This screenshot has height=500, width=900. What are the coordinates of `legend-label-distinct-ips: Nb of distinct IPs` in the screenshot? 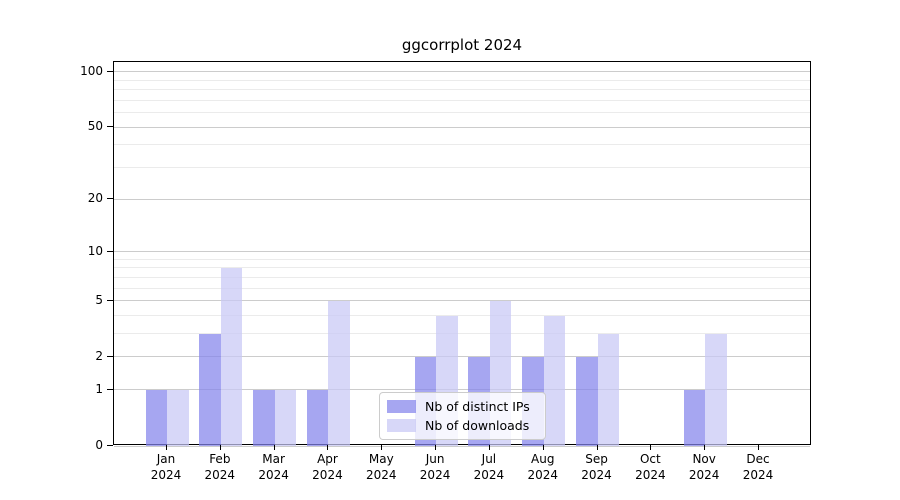 It's located at (477, 406).